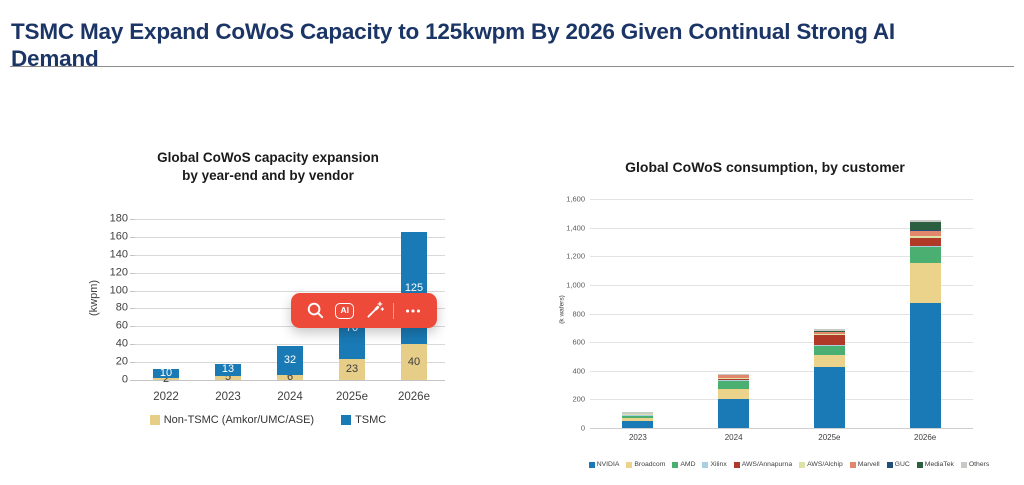 The height and width of the screenshot is (485, 1024). Describe the element at coordinates (352, 397) in the screenshot. I see `x-axis-label: 2025e` at that location.